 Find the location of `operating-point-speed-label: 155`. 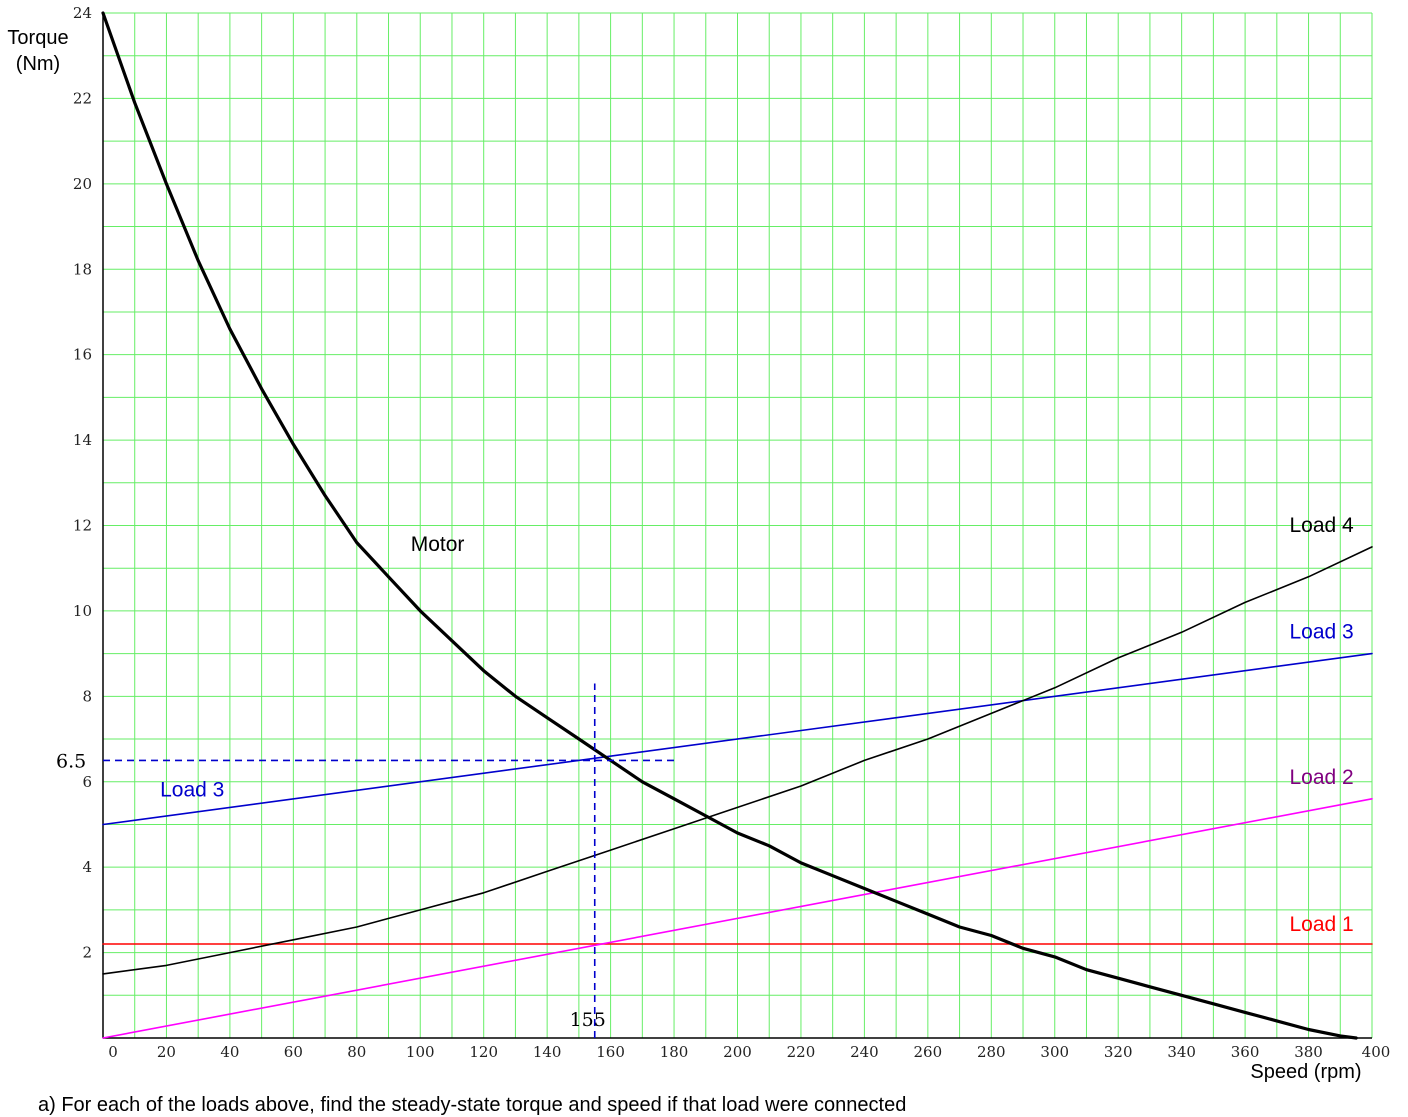

operating-point-speed-label: 155 is located at coordinates (588, 1020).